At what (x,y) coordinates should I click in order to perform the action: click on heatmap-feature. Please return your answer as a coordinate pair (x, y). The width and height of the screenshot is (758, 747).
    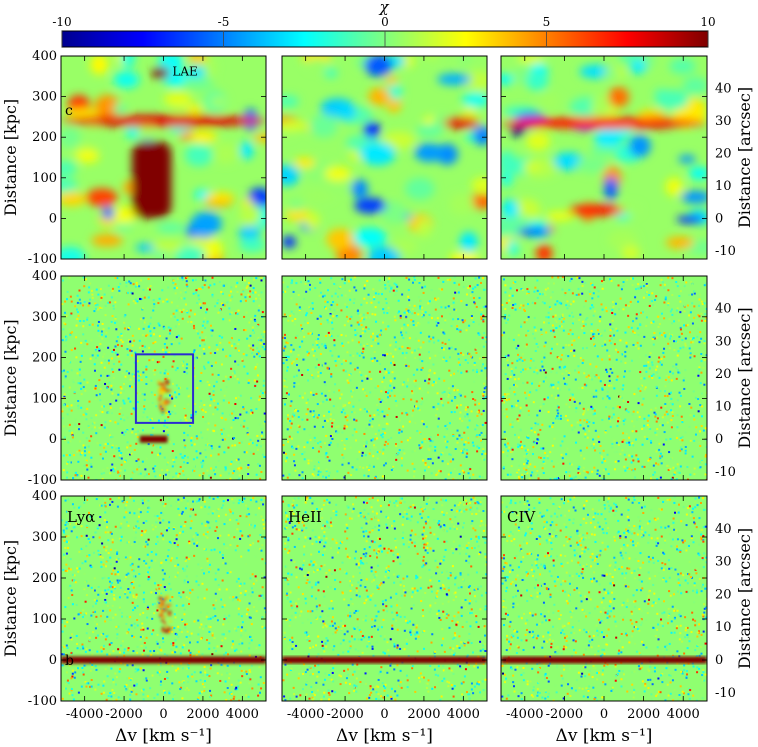
    Looking at the image, I should click on (461, 122).